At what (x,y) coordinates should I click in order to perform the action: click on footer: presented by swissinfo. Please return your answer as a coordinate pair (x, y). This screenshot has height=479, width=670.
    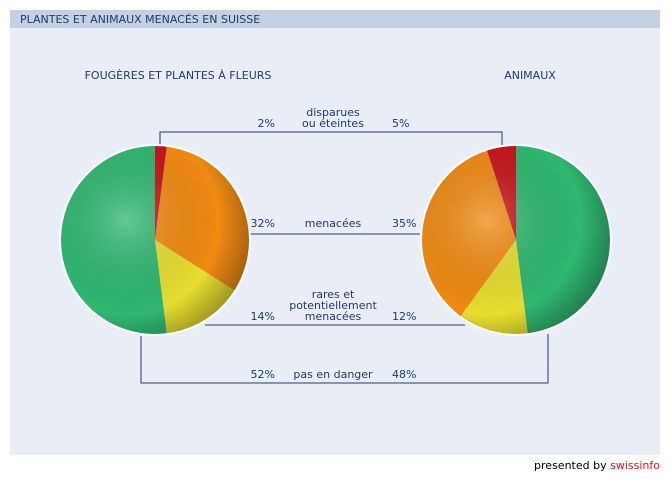
    Looking at the image, I should click on (597, 465).